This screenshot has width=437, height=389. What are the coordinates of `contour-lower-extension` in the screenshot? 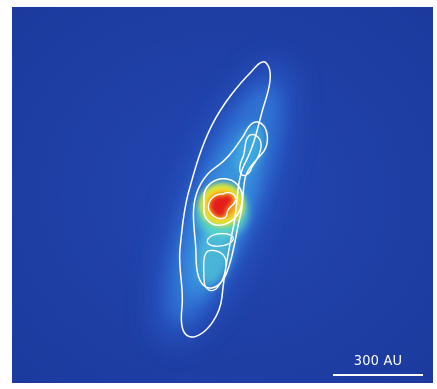 It's located at (215, 270).